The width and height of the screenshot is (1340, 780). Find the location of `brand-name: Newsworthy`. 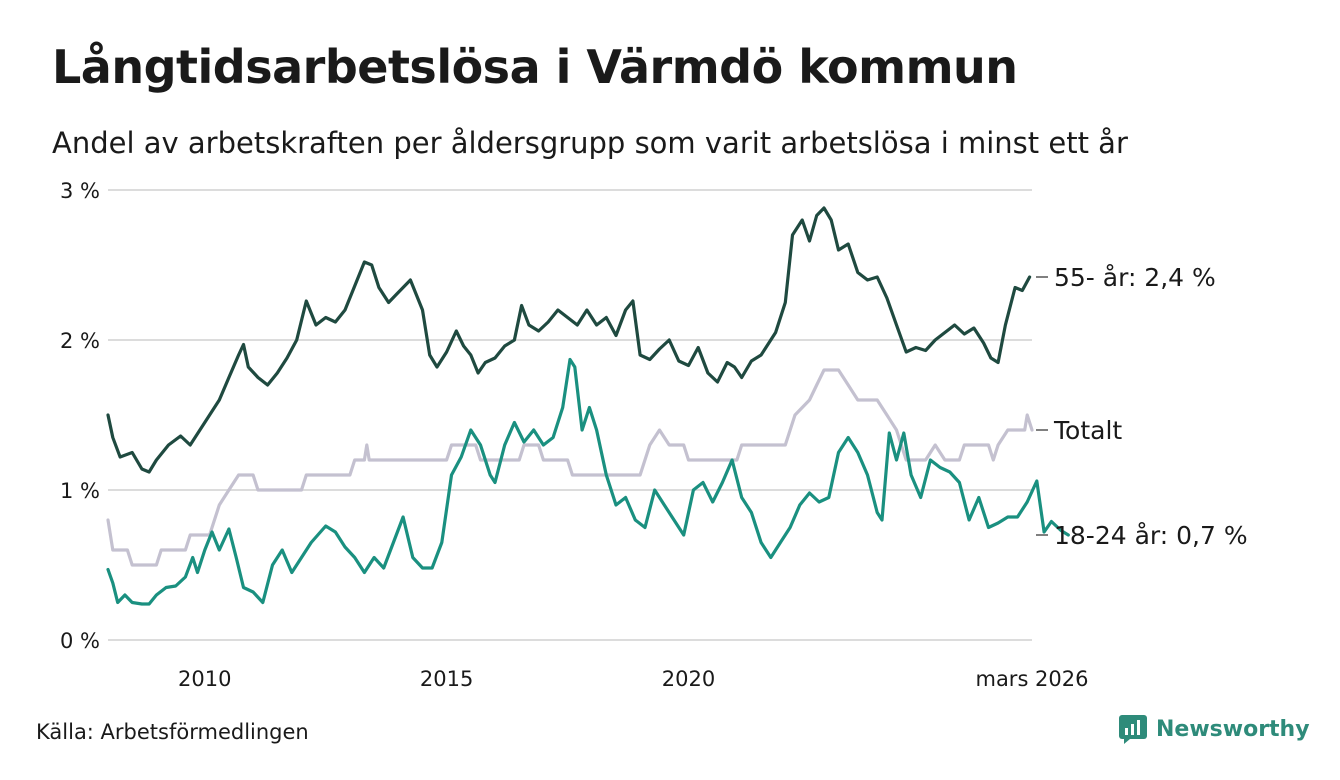

brand-name: Newsworthy is located at coordinates (1233, 729).